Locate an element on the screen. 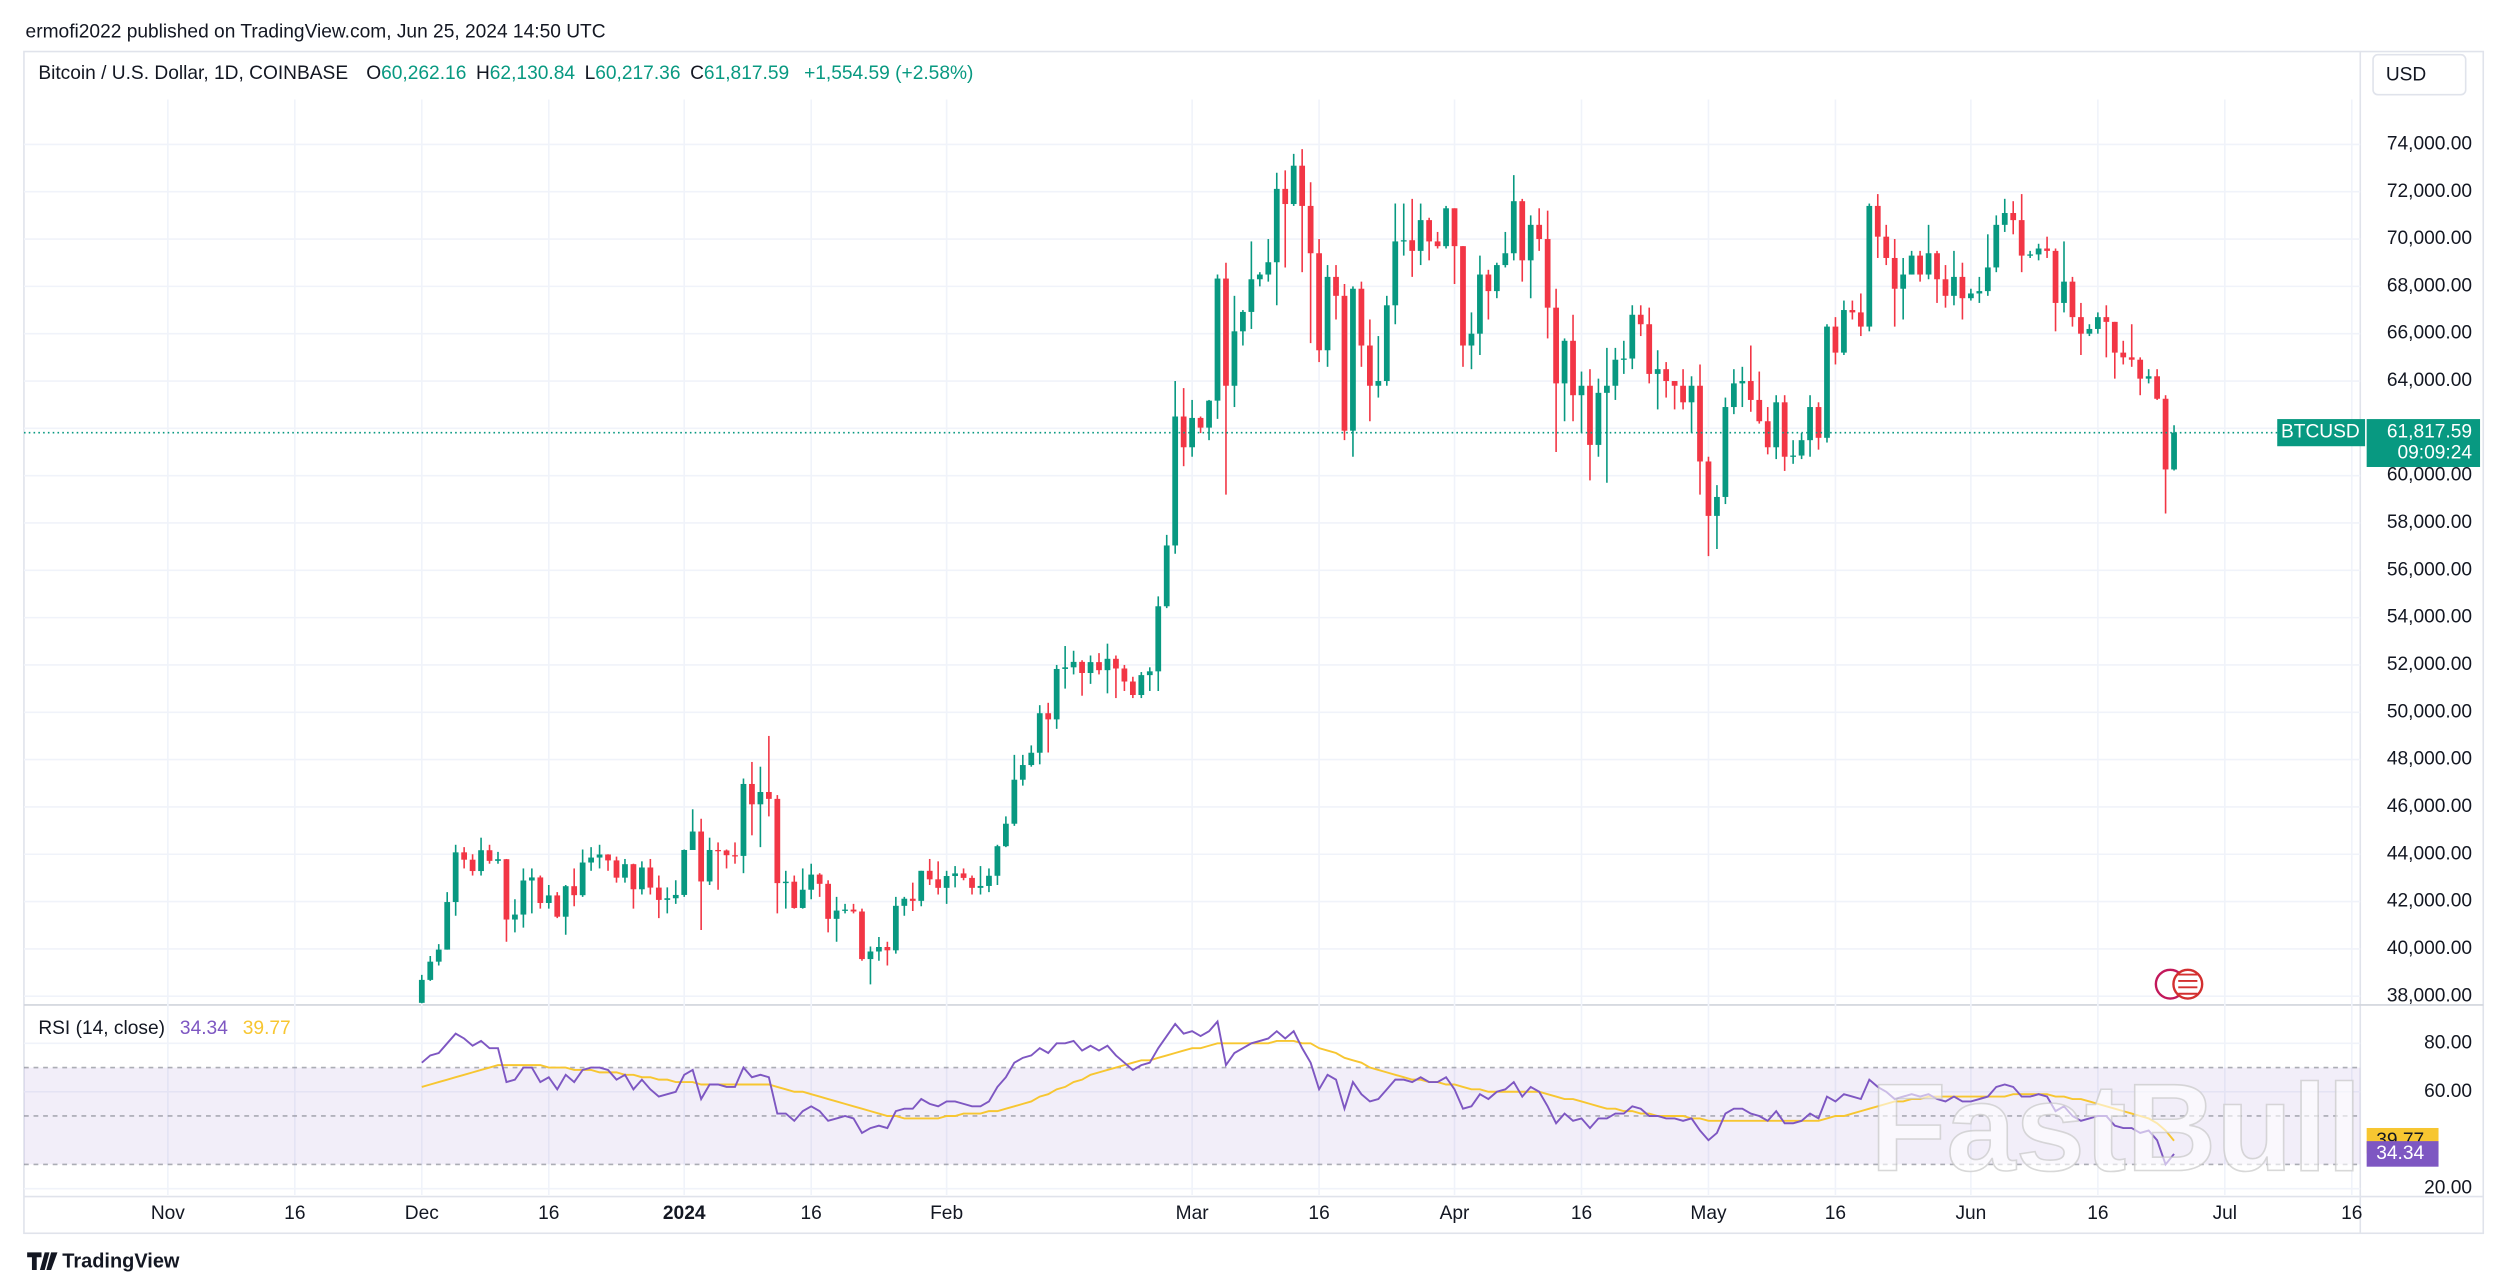 The image size is (2504, 1288). price-badge is located at coordinates (2423, 443).